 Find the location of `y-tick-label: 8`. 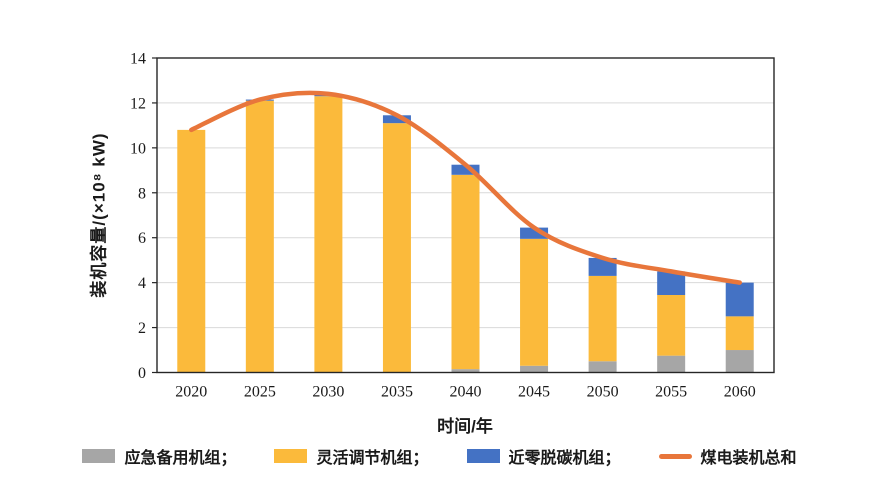

y-tick-label: 8 is located at coordinates (142, 193).